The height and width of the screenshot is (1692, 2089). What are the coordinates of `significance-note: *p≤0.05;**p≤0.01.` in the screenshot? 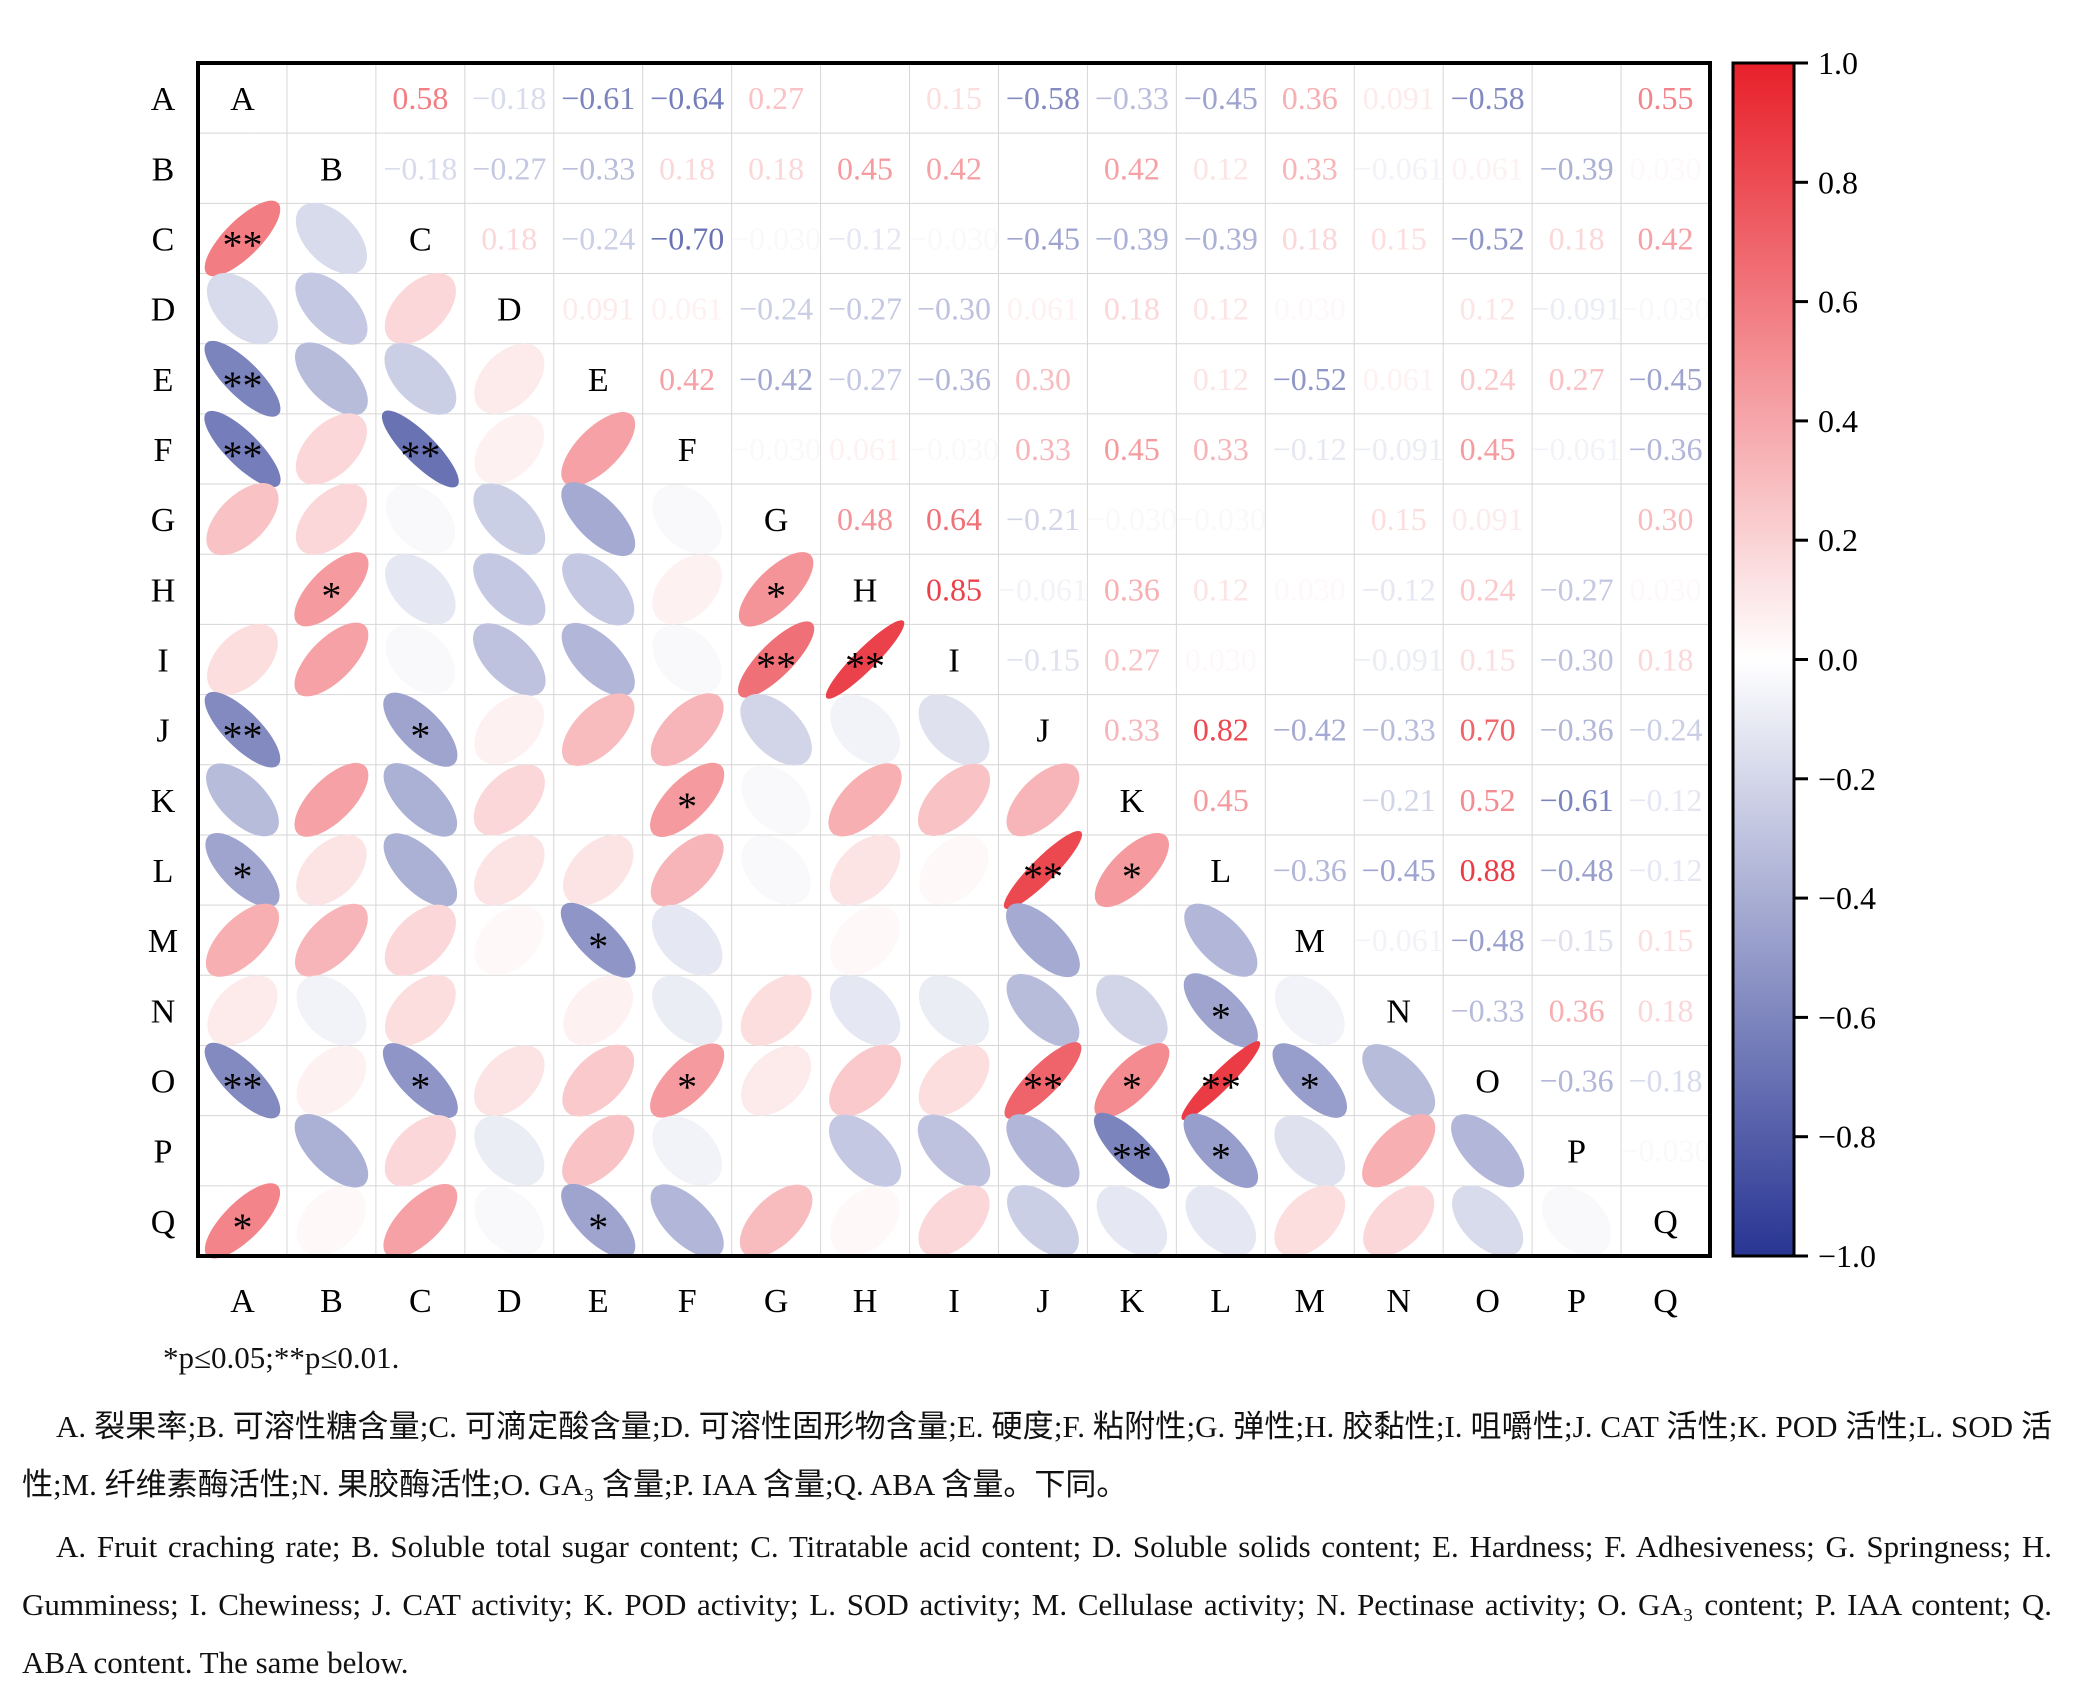 It's located at (281, 1358).